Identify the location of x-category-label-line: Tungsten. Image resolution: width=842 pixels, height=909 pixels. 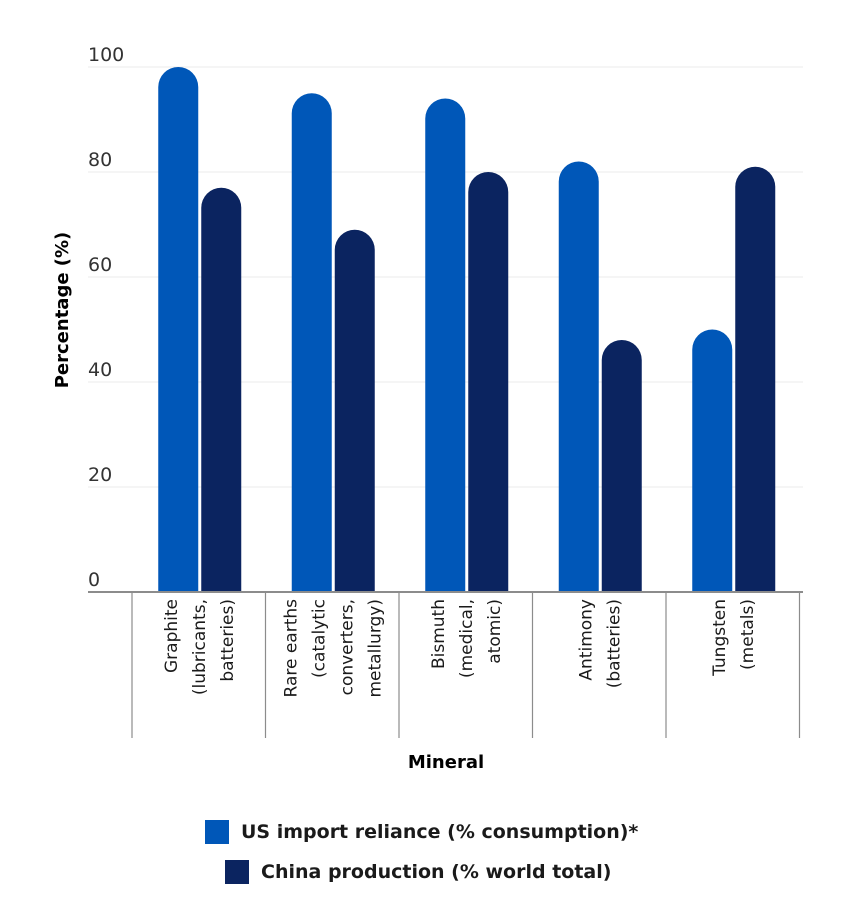
(720, 638).